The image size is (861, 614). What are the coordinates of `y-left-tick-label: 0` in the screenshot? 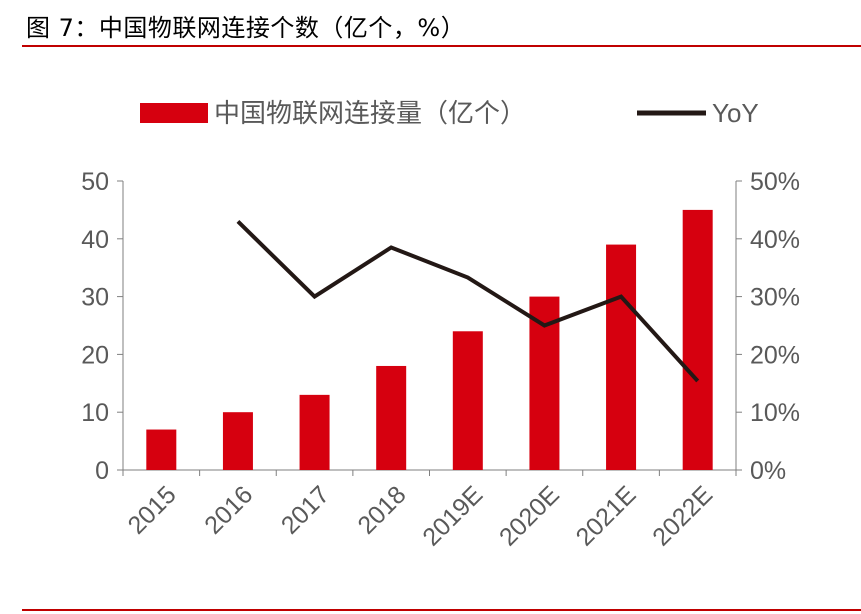 It's located at (102, 471).